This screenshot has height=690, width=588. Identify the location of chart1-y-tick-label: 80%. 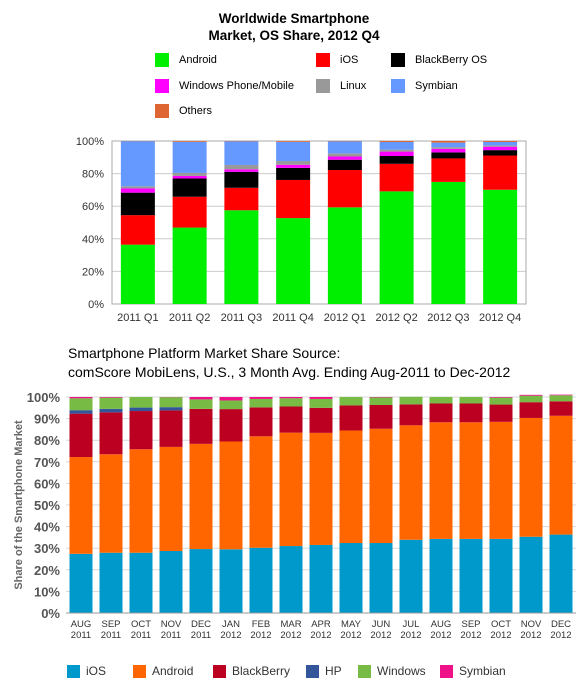
(93, 175).